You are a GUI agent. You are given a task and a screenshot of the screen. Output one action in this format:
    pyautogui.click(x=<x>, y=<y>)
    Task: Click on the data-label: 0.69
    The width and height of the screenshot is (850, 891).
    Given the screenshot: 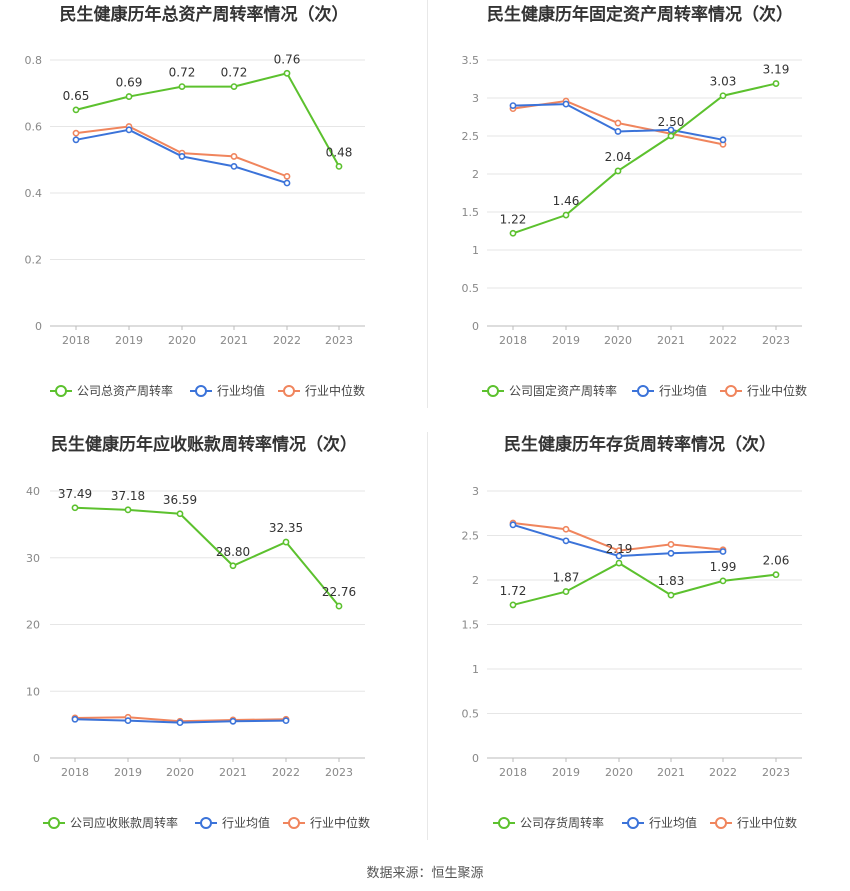 What is the action you would take?
    pyautogui.click(x=129, y=83)
    